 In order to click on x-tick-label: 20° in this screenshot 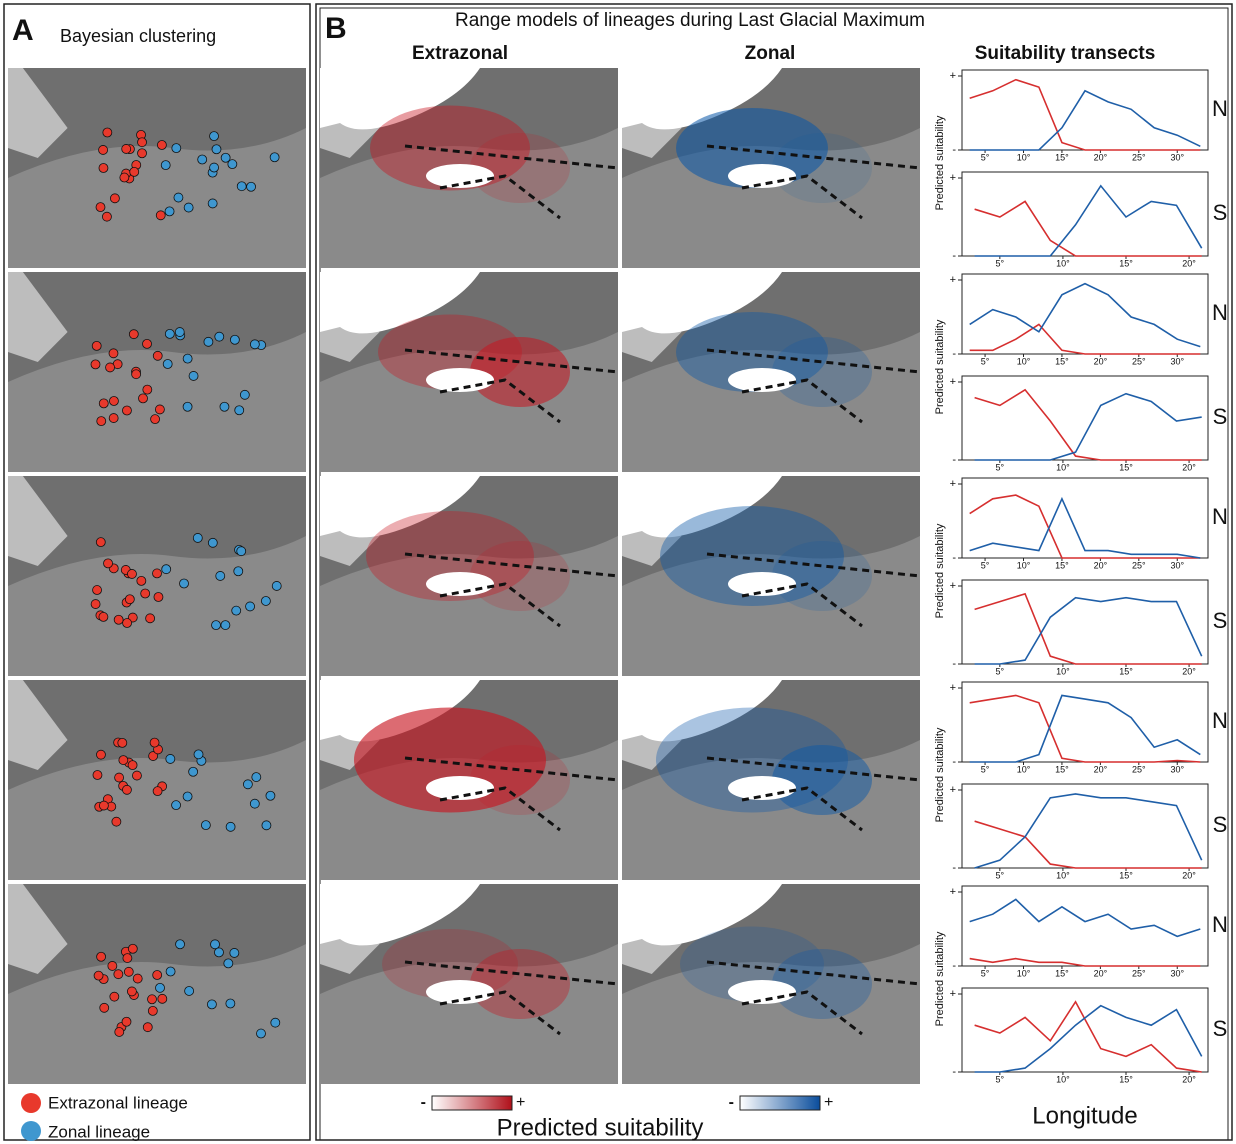, I will do `click(1101, 973)`.